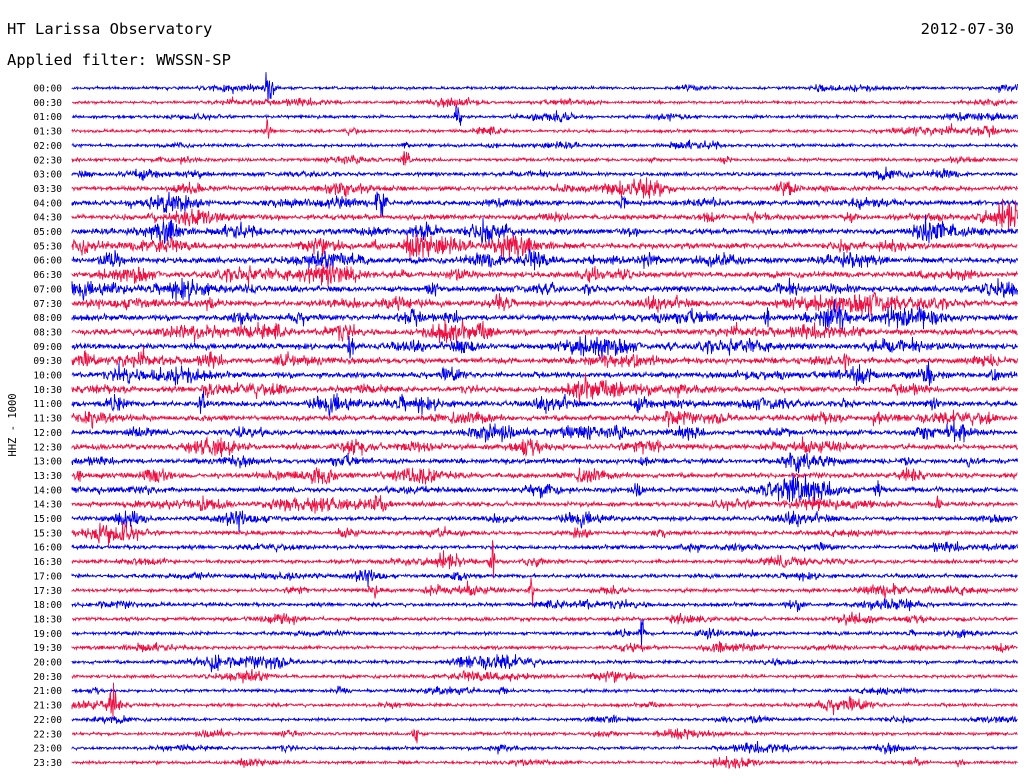 Image resolution: width=1024 pixels, height=780 pixels. I want to click on row-label: 08:00, so click(47, 318).